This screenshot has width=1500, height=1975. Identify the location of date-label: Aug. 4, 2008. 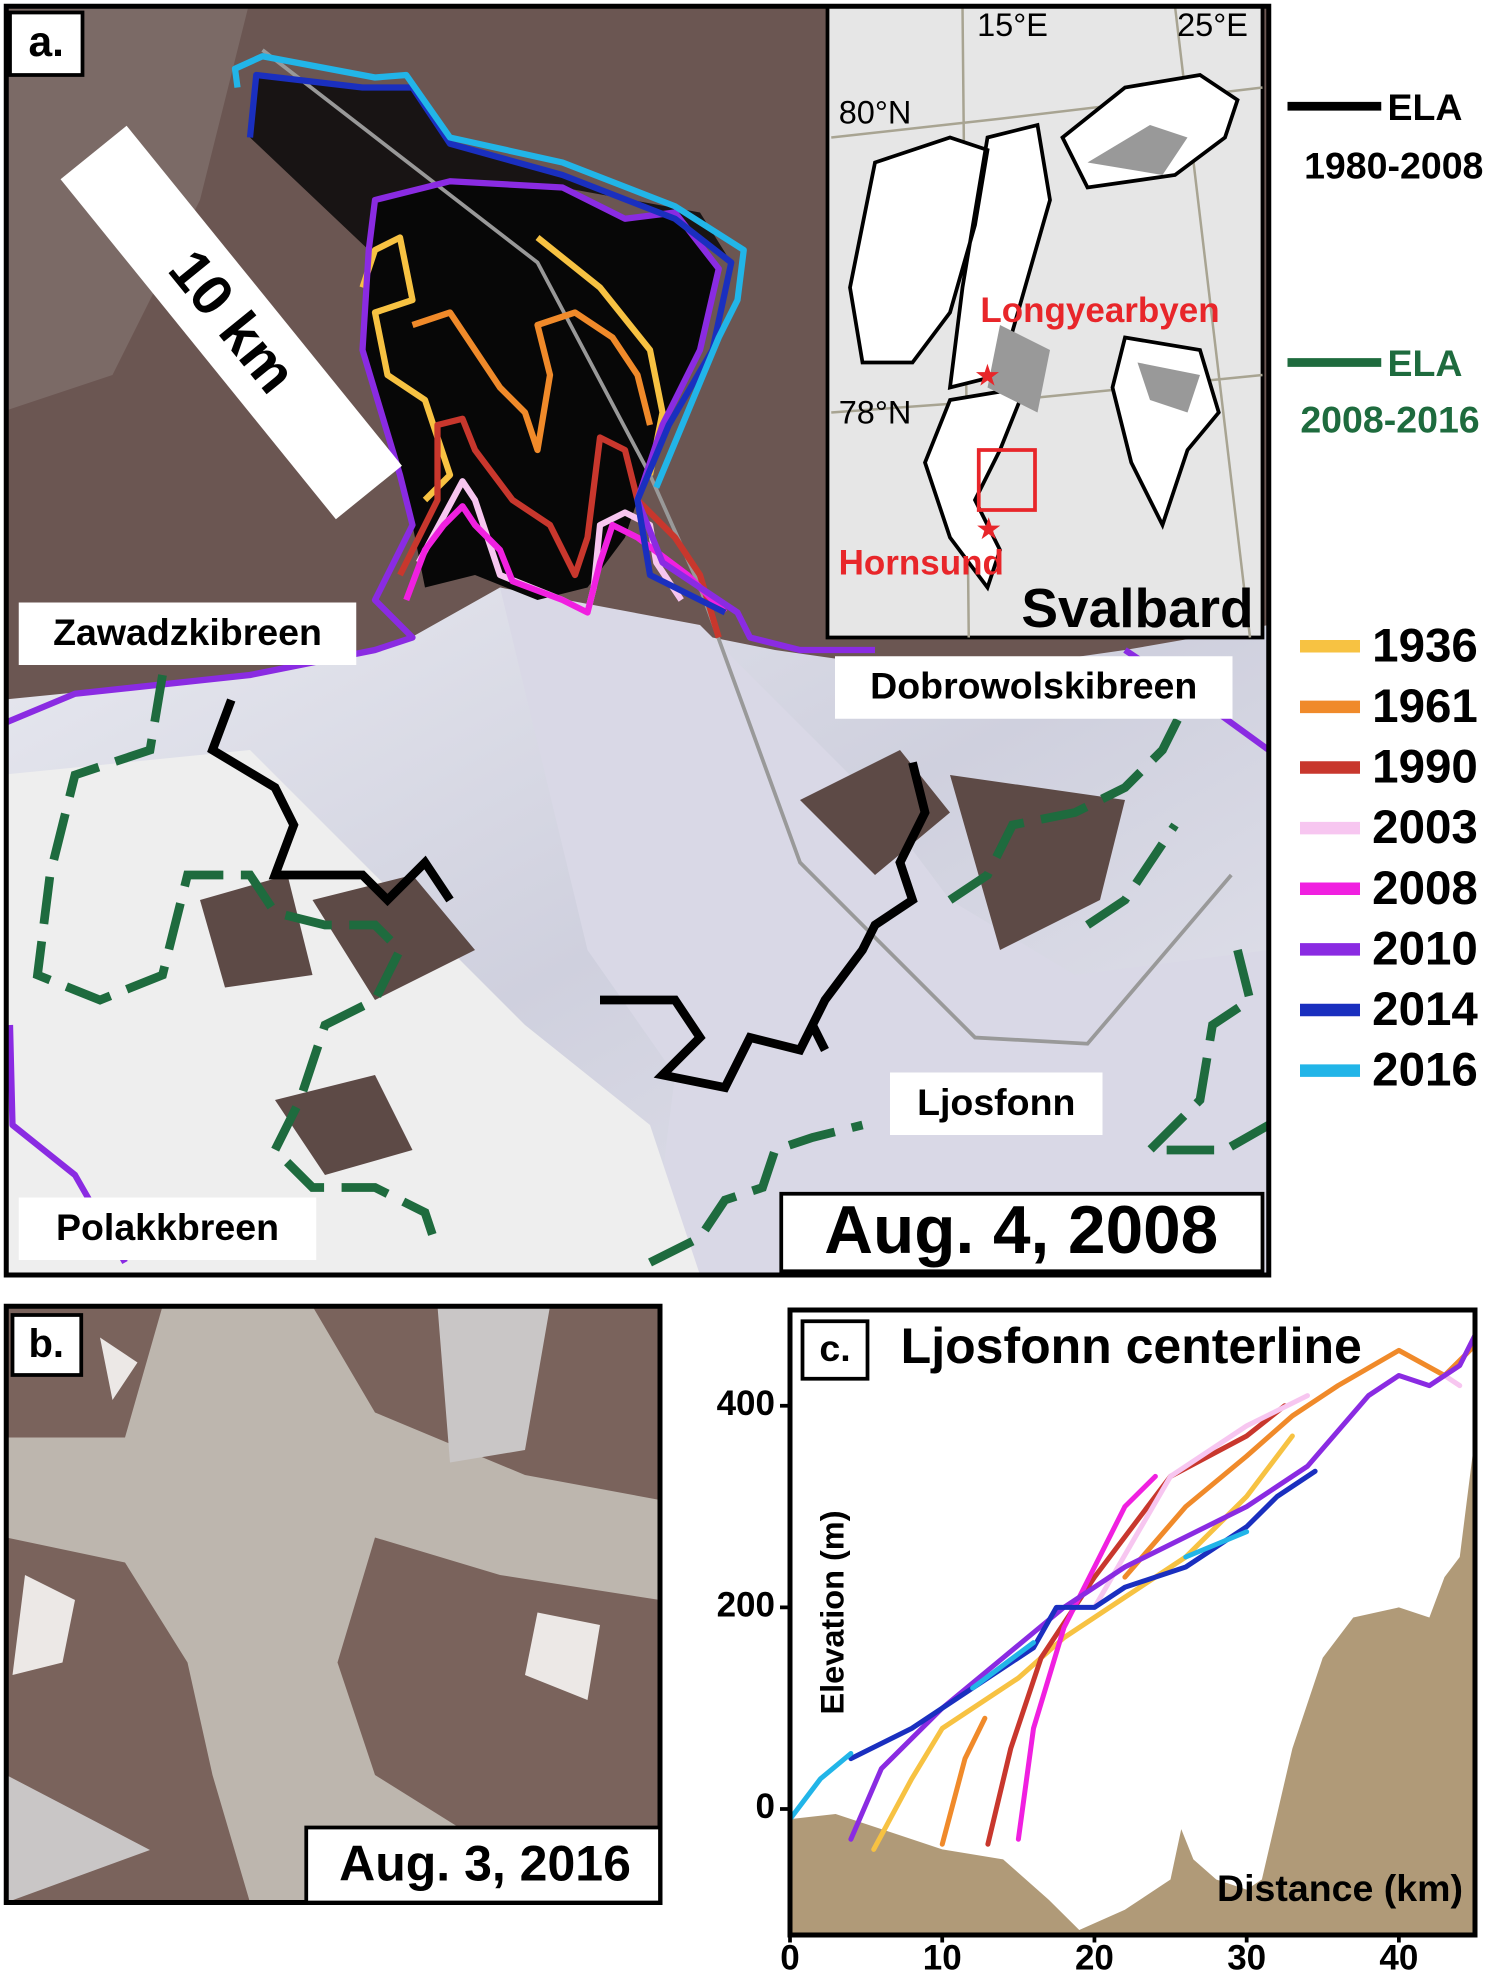
(1021, 1230).